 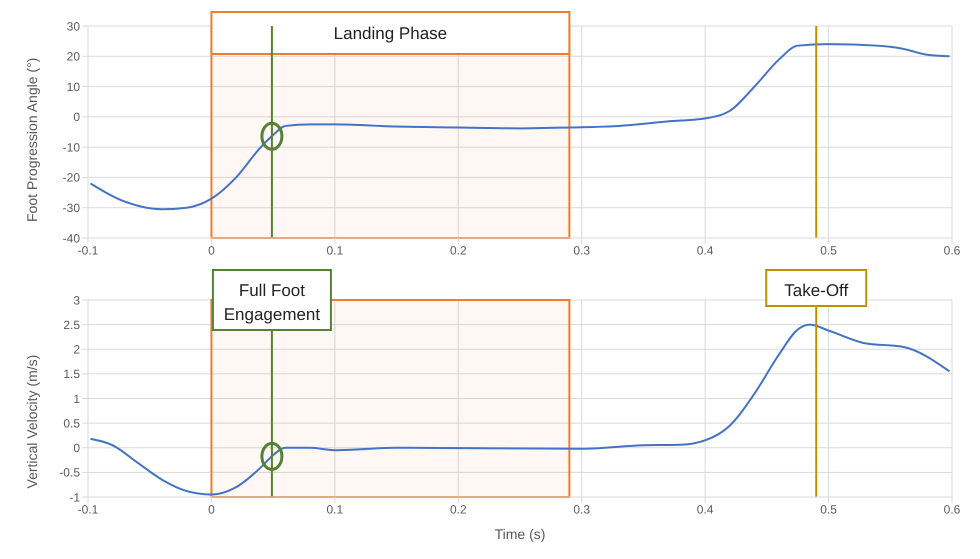 I want to click on y-tick-label: 10, so click(x=73, y=87).